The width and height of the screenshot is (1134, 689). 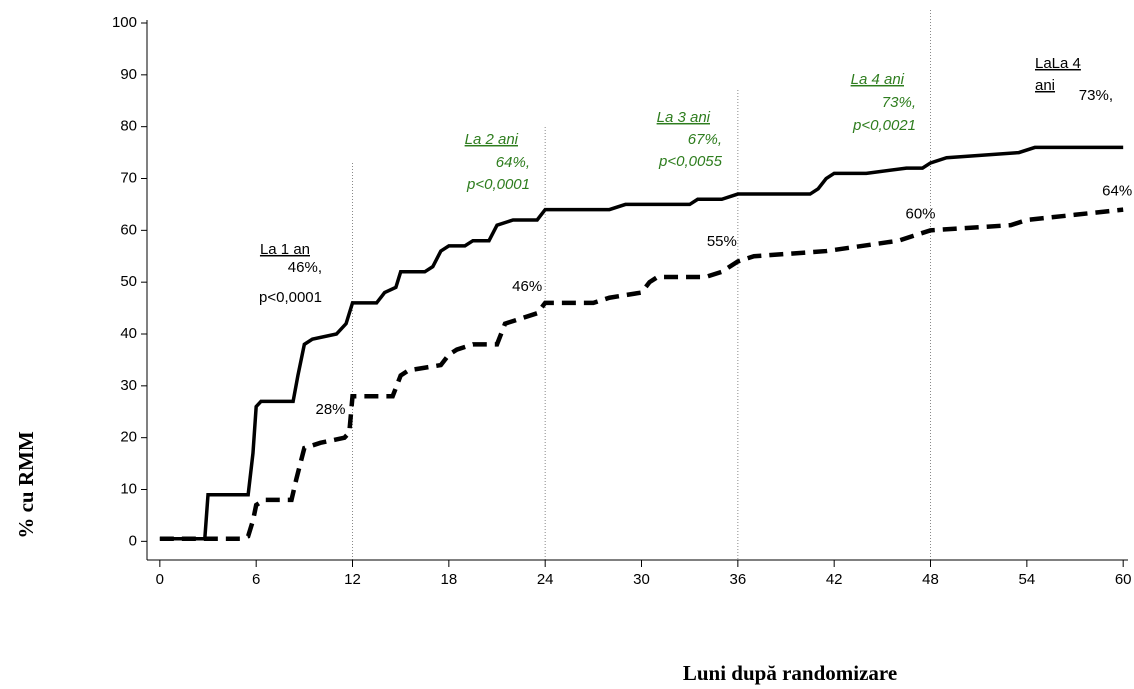 I want to click on x-tick-label: 48, so click(x=930, y=579).